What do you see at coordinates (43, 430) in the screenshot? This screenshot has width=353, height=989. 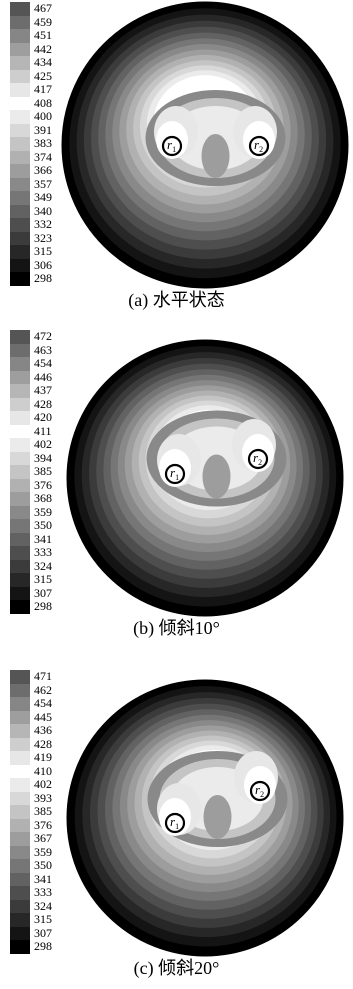 I see `legend-label: 411` at bounding box center [43, 430].